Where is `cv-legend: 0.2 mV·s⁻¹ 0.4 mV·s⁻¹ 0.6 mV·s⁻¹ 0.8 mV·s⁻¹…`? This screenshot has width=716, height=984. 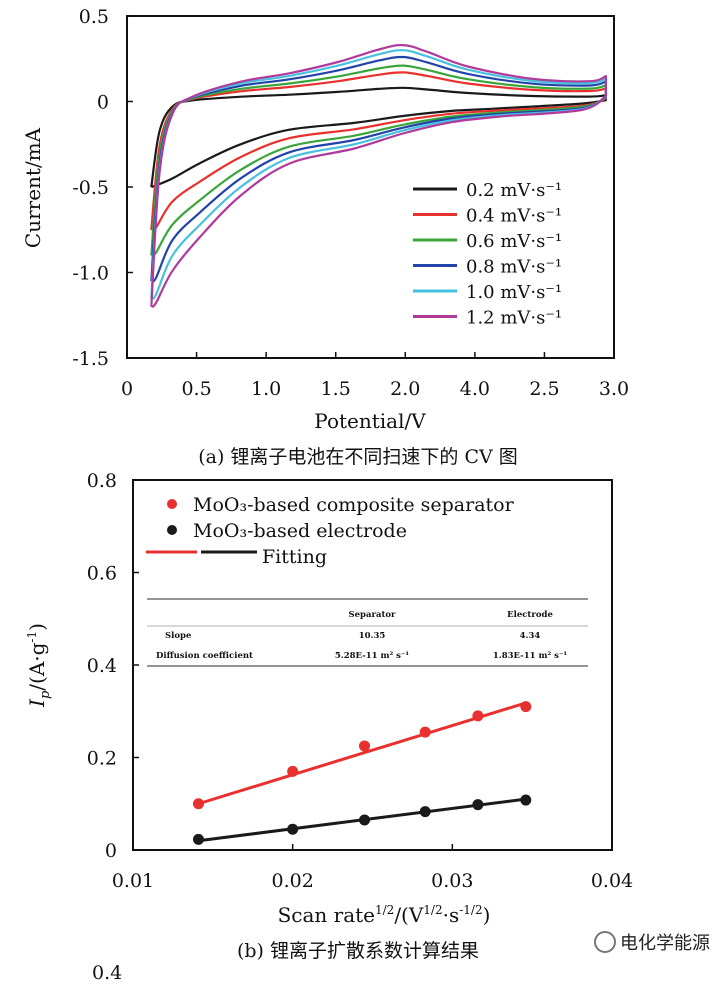
cv-legend: 0.2 mV·s⁻¹ 0.4 mV·s⁻¹ 0.6 mV·s⁻¹ 0.8 mV·s⁻¹… is located at coordinates (487, 254).